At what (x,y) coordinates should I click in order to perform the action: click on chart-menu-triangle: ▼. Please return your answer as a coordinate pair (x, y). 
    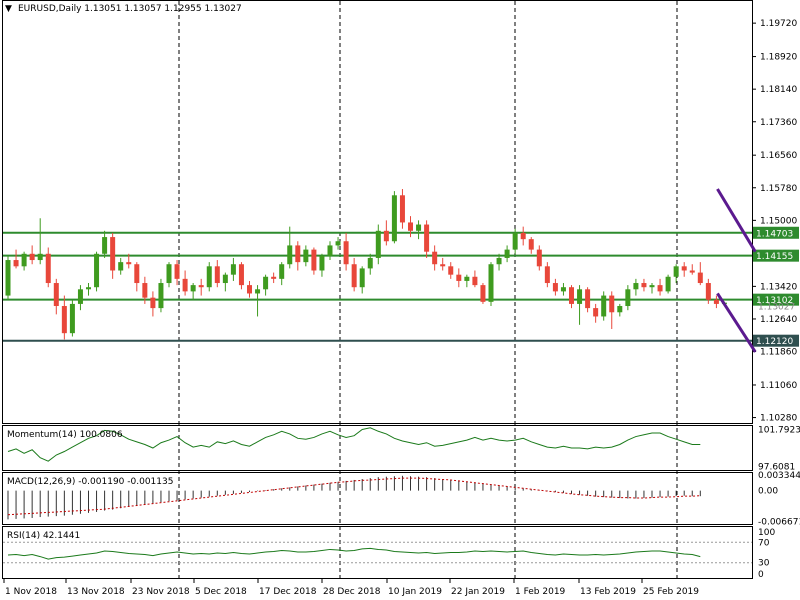
    Looking at the image, I should click on (8, 9).